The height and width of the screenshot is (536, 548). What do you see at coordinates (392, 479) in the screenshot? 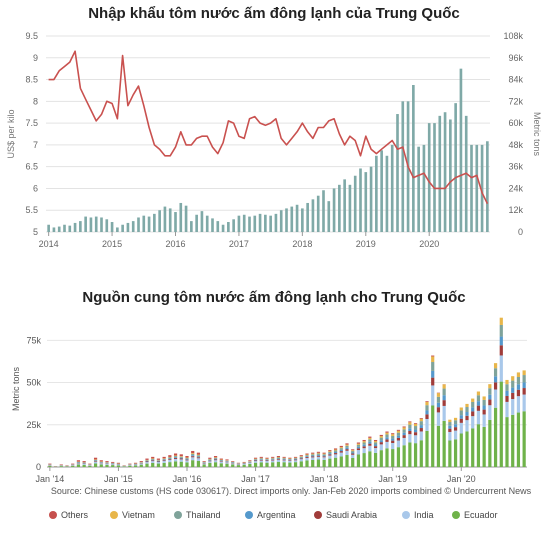
I see `x-tick-label: Jan '19` at bounding box center [392, 479].